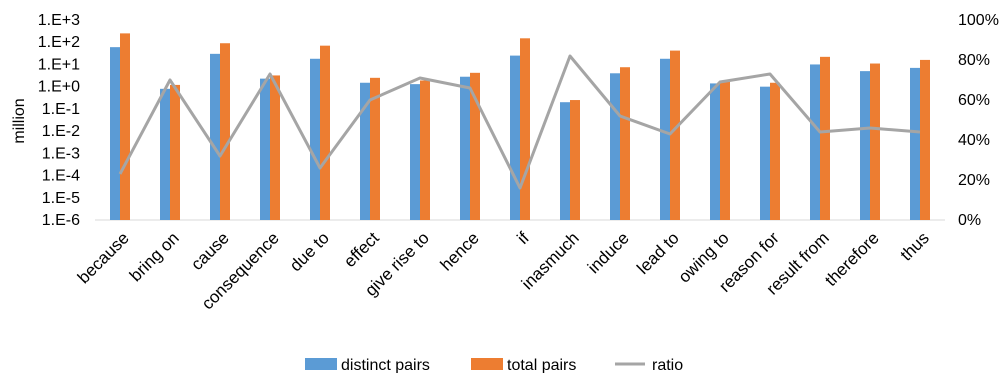 This screenshot has height=373, width=1007. I want to click on legend-swatch-distinct-pairs, so click(321, 364).